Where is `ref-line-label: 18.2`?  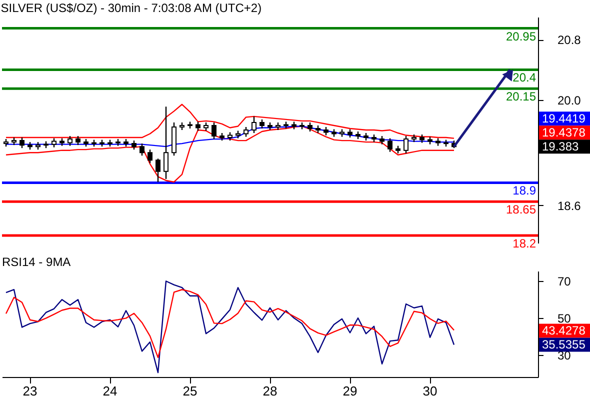
ref-line-label: 18.2 is located at coordinates (524, 243).